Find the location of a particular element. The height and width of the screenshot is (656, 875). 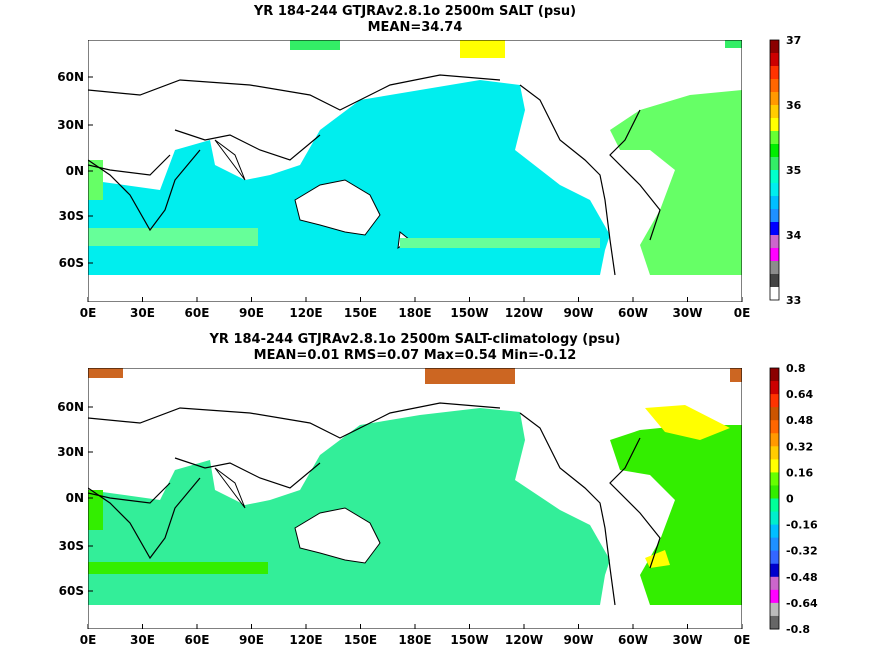

bottom-colorbar-label: 0 is located at coordinates (790, 499).